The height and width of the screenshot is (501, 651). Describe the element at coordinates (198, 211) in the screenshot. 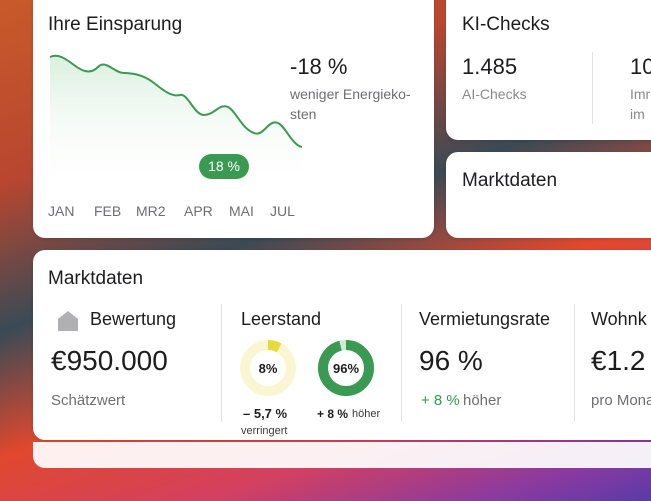

I see `month-label: APR` at that location.